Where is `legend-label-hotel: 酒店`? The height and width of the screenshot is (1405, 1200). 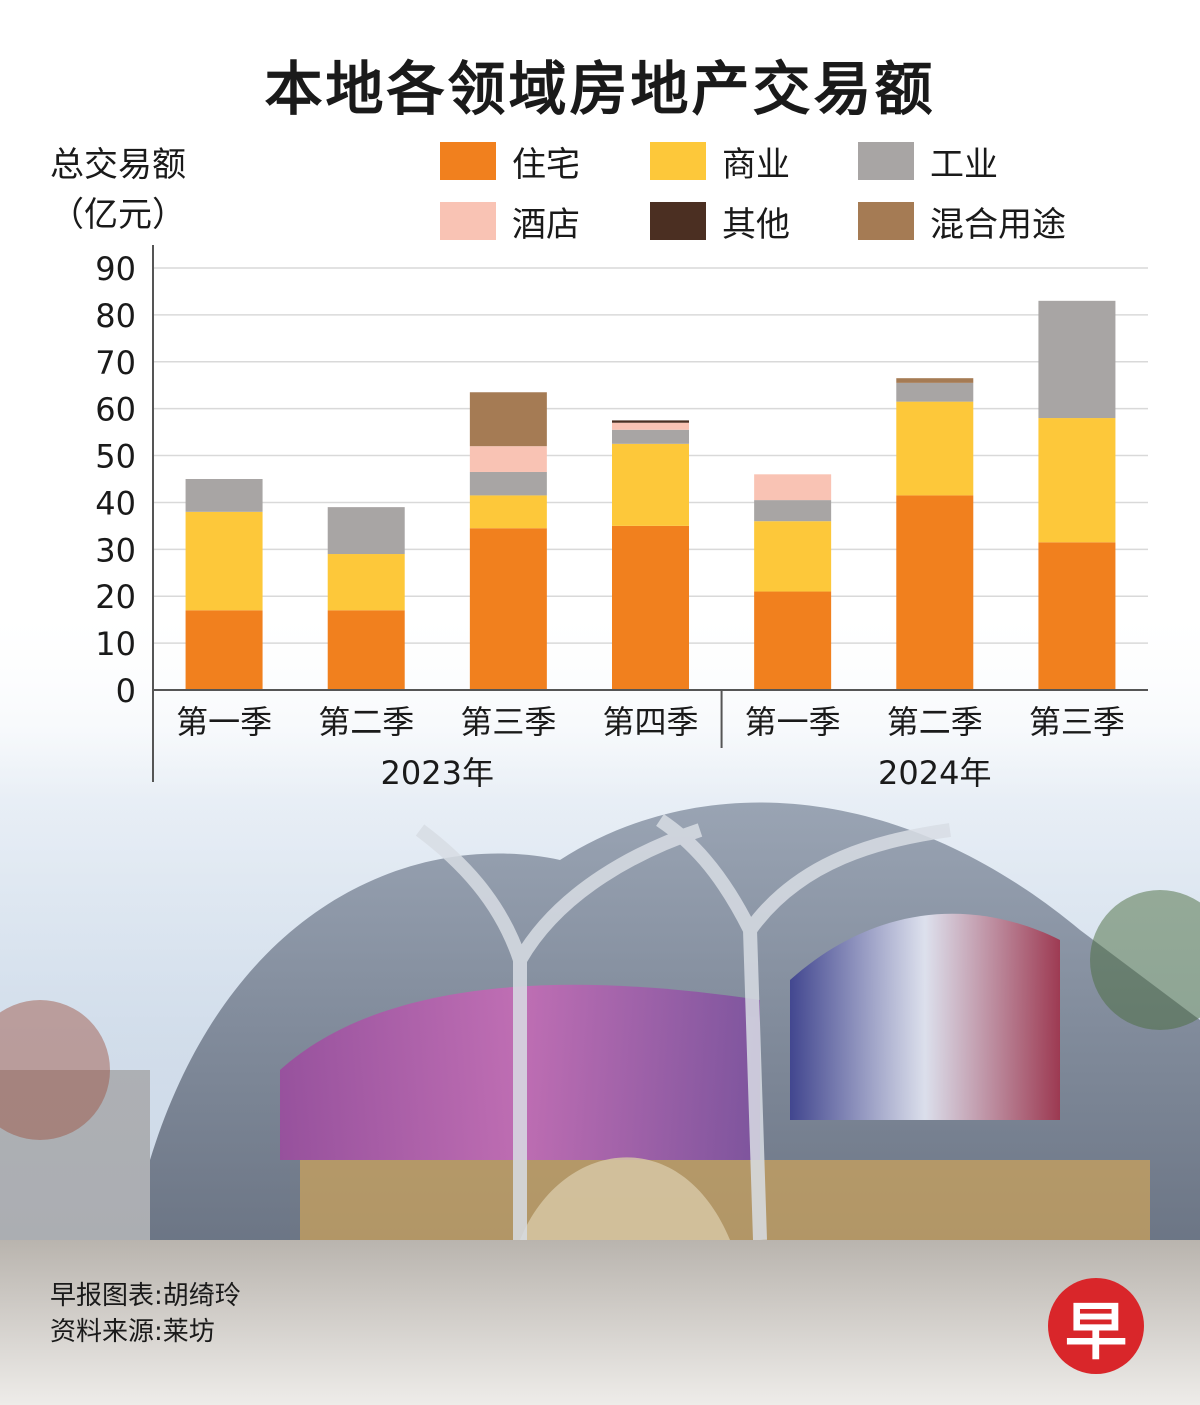 legend-label-hotel: 酒店 is located at coordinates (546, 224).